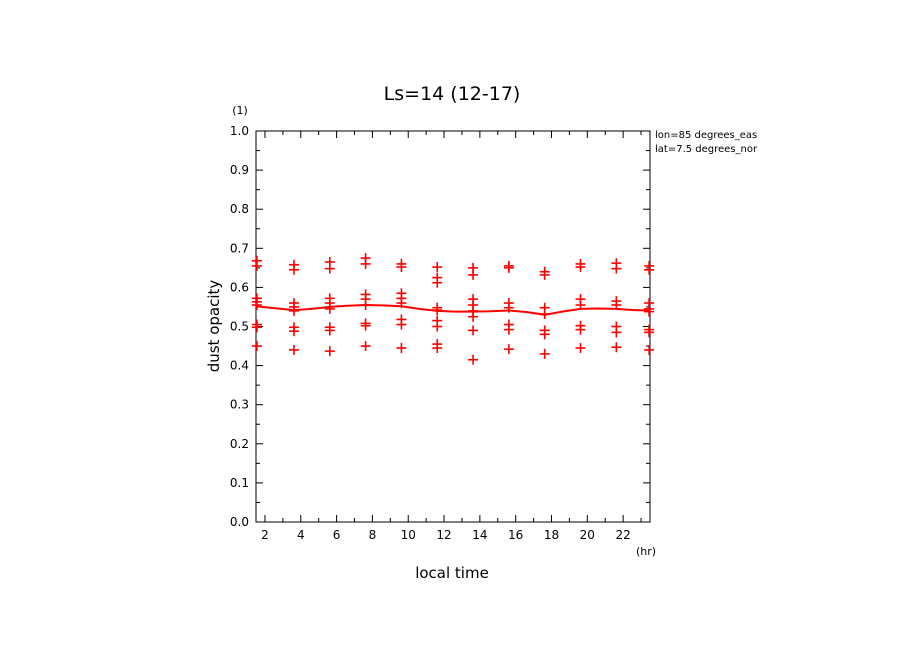 The image size is (904, 658). What do you see at coordinates (239, 131) in the screenshot?
I see `y-tick-label: 1.0` at bounding box center [239, 131].